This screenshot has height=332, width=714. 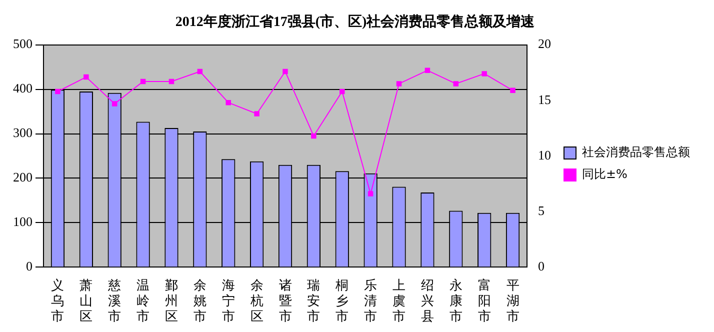 What do you see at coordinates (484, 300) in the screenshot?
I see `x-tick-label: 富阳市` at bounding box center [484, 300].